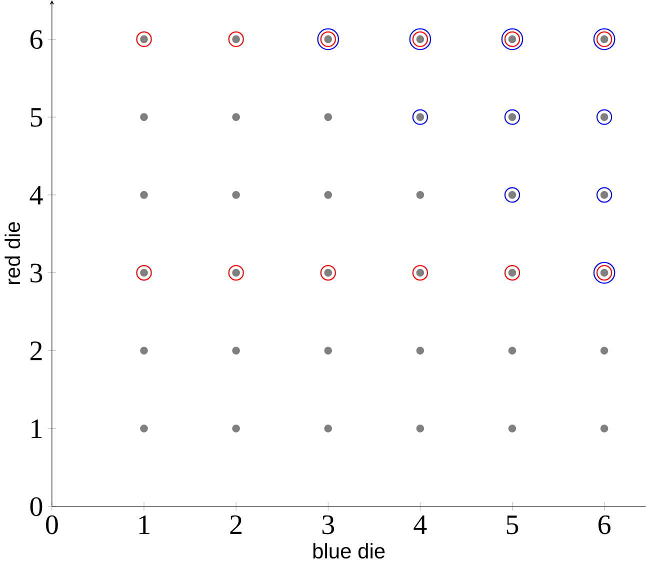  What do you see at coordinates (12, 253) in the screenshot?
I see `y-axis-title: red die` at bounding box center [12, 253].